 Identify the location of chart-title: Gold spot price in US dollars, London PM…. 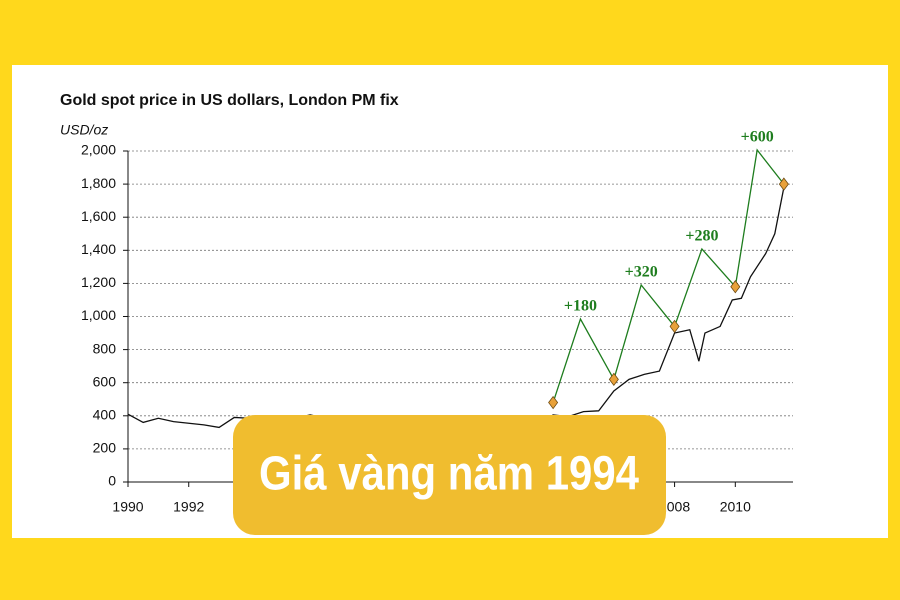
(229, 100).